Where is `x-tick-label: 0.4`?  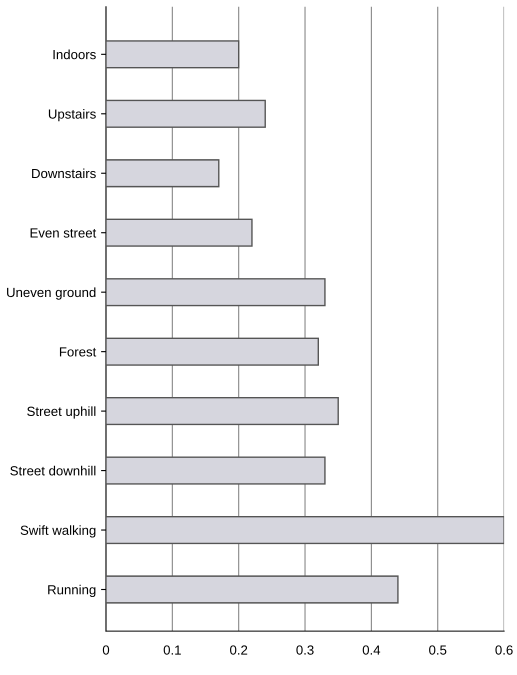 x-tick-label: 0.4 is located at coordinates (371, 650).